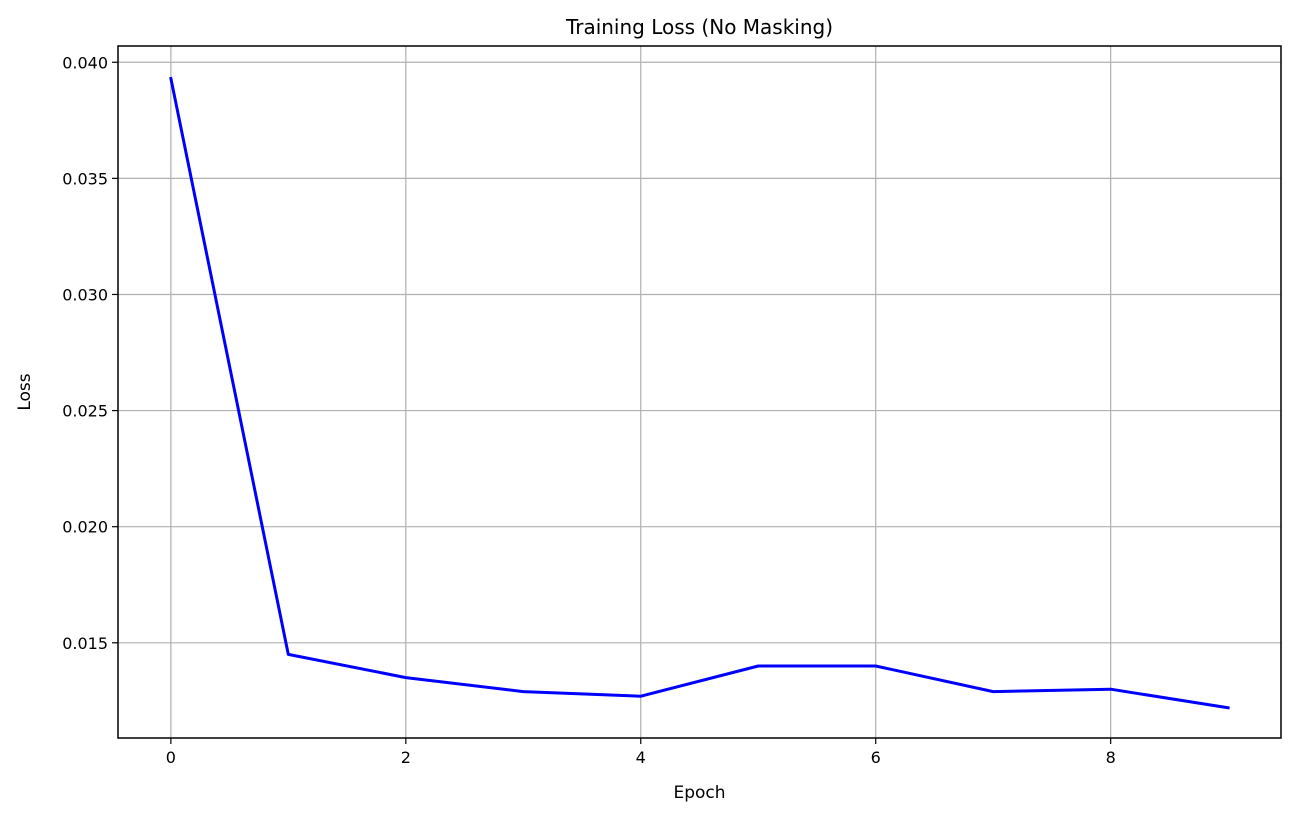 This screenshot has height=817, width=1295. What do you see at coordinates (85, 527) in the screenshot?
I see `y-tick-label: 0.020` at bounding box center [85, 527].